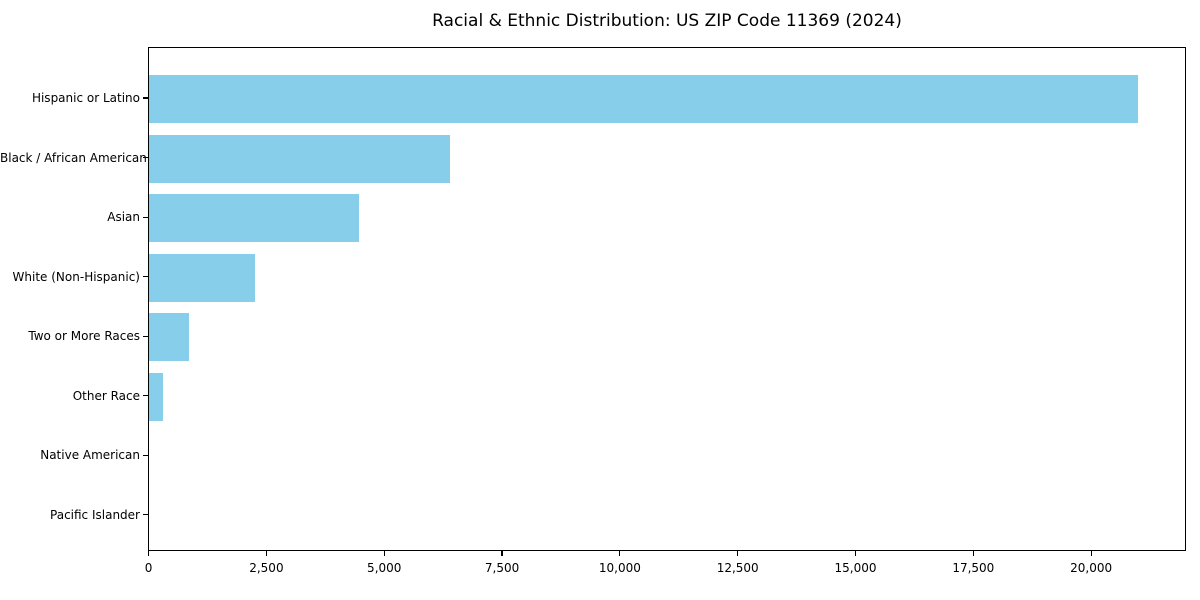 Image resolution: width=1200 pixels, height=600 pixels. Describe the element at coordinates (973, 568) in the screenshot. I see `x-axis-tick-label: 17,500` at that location.